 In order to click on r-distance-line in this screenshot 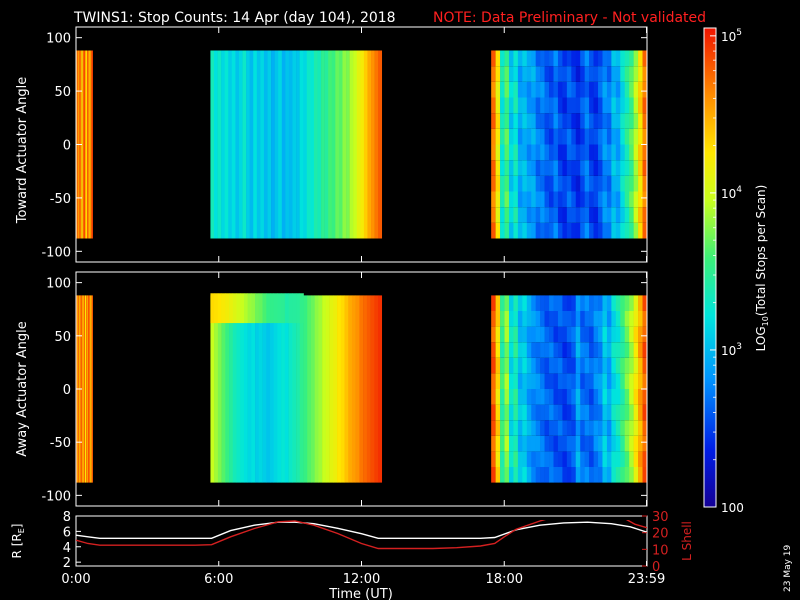, I will do `click(361, 530)`.